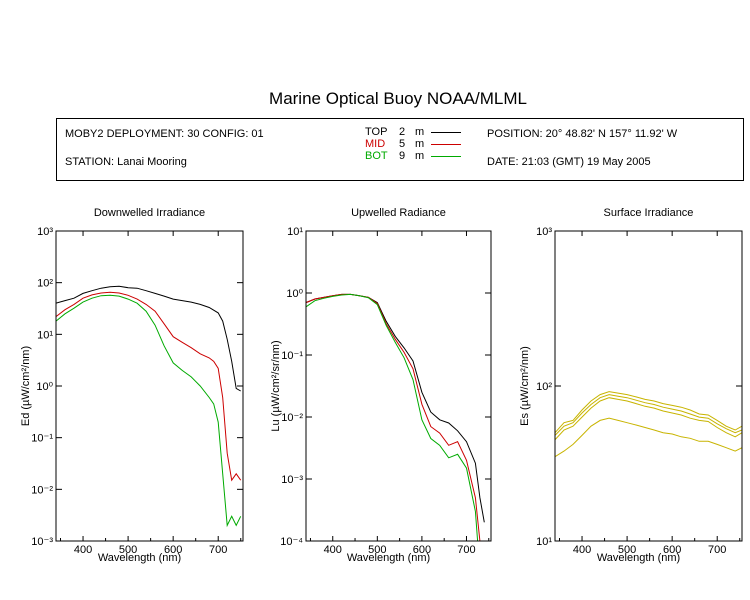 This screenshot has width=750, height=600. Describe the element at coordinates (525, 386) in the screenshot. I see `y-axis-label: Es (µW/cm²/nm)` at that location.